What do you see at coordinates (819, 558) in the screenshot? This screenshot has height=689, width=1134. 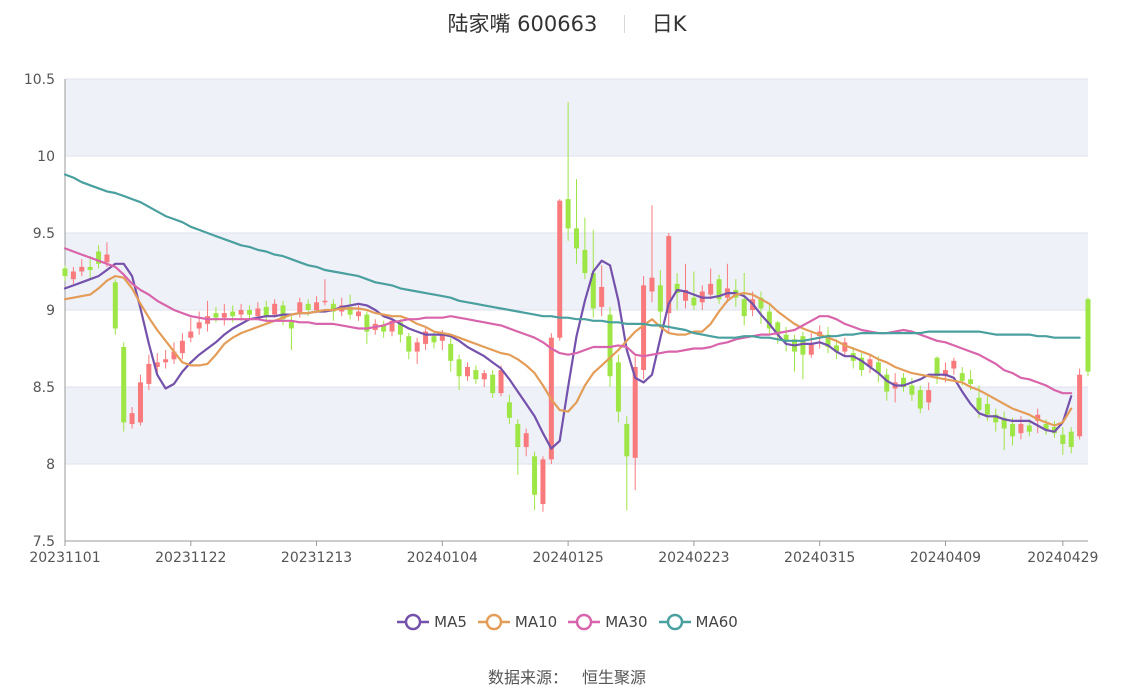 I see `x-tick-label: 20240315` at bounding box center [819, 558].